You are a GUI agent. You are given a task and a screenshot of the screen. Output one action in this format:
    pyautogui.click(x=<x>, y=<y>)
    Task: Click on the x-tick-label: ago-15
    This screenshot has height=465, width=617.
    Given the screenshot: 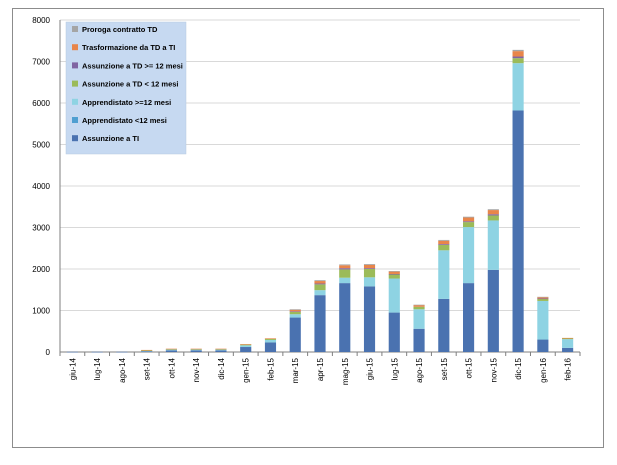 What is the action you would take?
    pyautogui.click(x=419, y=369)
    